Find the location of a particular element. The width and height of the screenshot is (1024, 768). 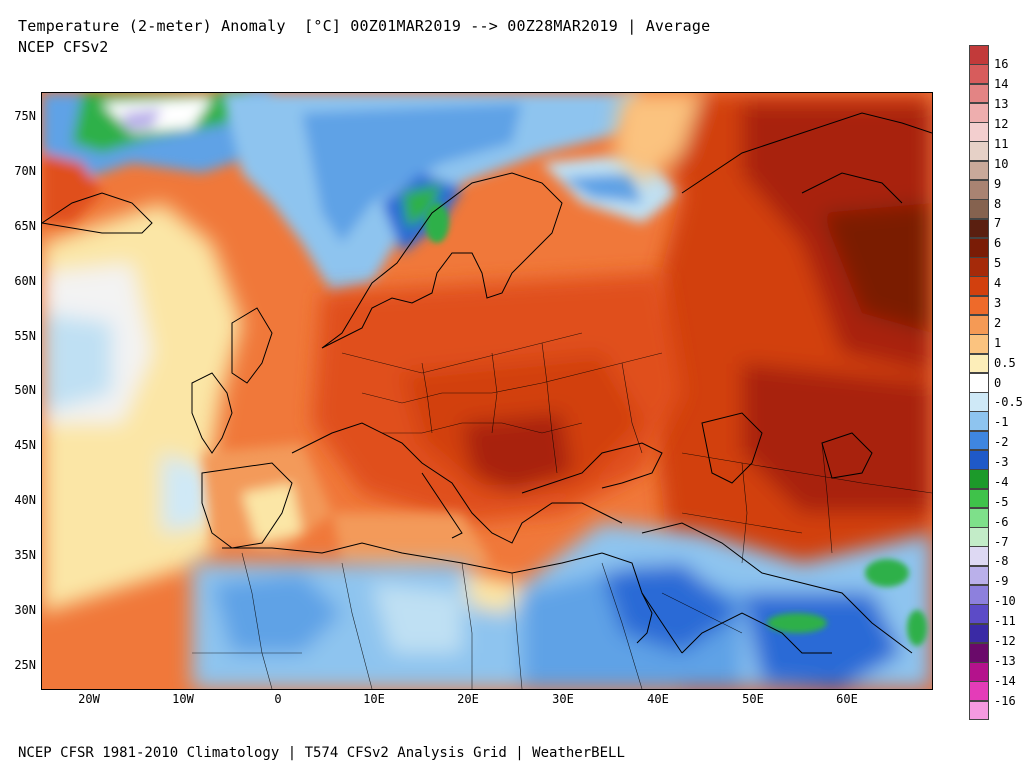

lon-label-50e: 50E is located at coordinates (753, 699).